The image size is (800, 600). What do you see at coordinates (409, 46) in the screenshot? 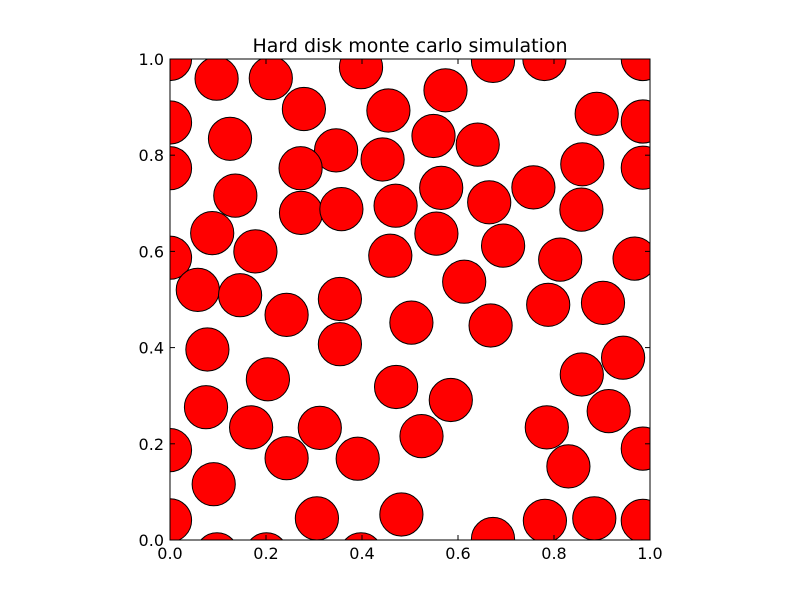
I see `chart-title: Hard disk monte carlo simulation` at bounding box center [409, 46].